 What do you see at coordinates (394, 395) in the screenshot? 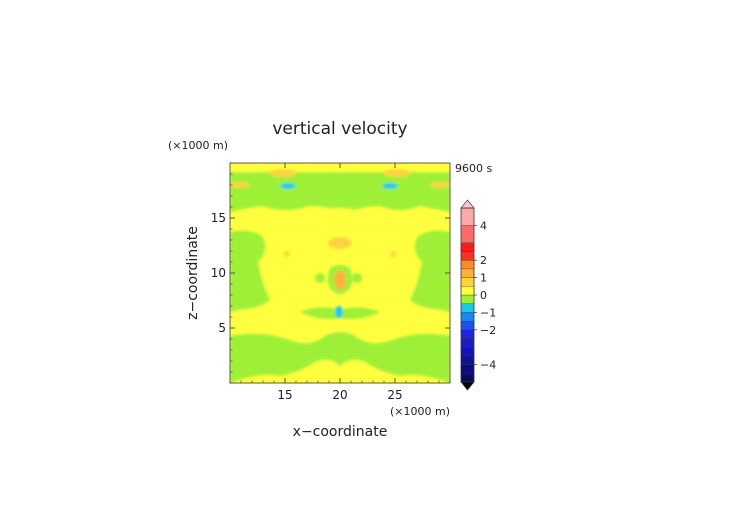
I see `x-tick-label: 25` at bounding box center [394, 395].